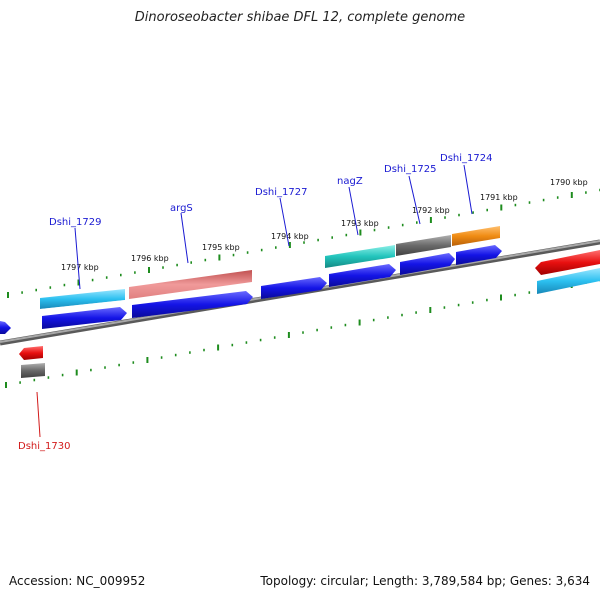 The width and height of the screenshot is (600, 600). Describe the element at coordinates (181, 208) in the screenshot. I see `gene-label: argS` at that location.